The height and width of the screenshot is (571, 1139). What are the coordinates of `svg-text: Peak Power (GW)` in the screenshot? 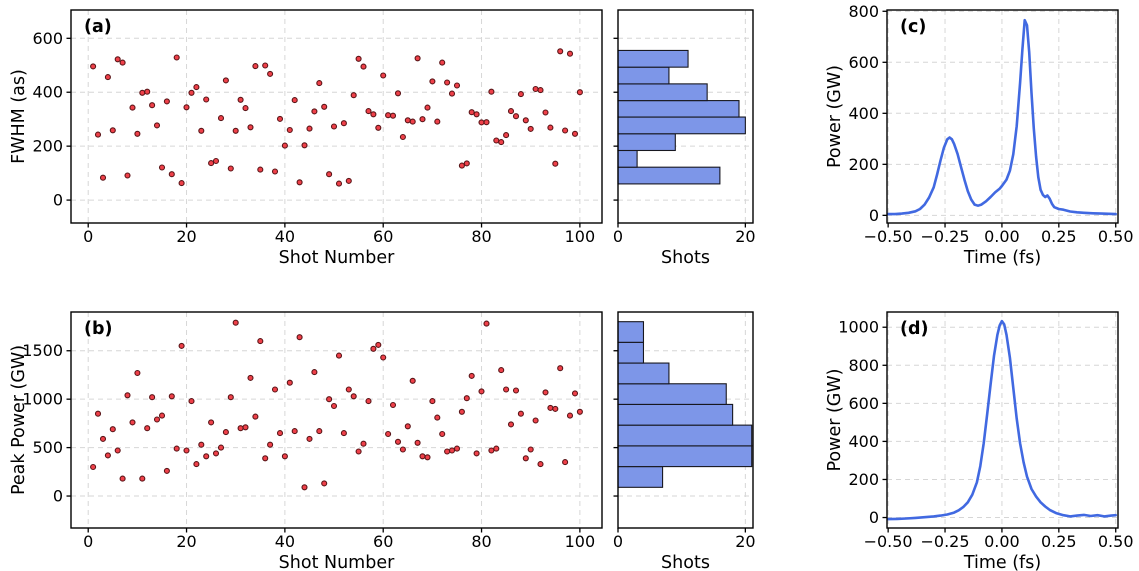 It's located at (19, 420).